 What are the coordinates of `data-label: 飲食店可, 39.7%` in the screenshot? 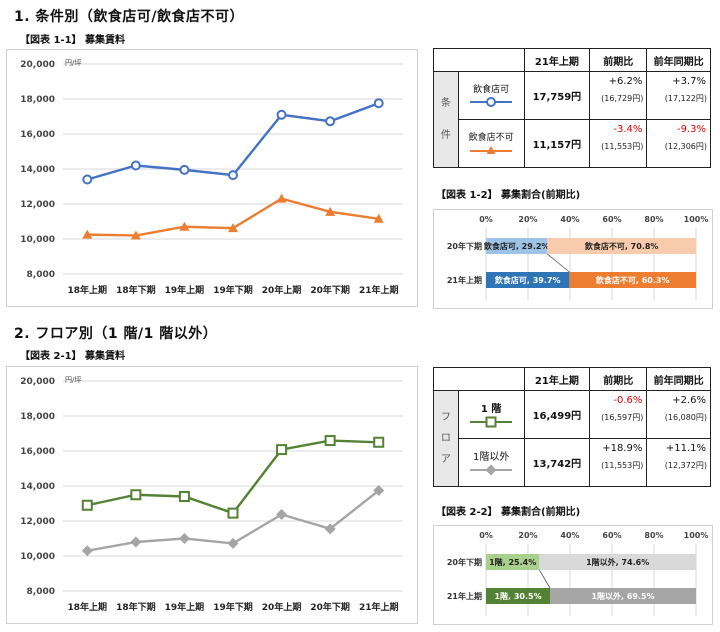 It's located at (527, 280).